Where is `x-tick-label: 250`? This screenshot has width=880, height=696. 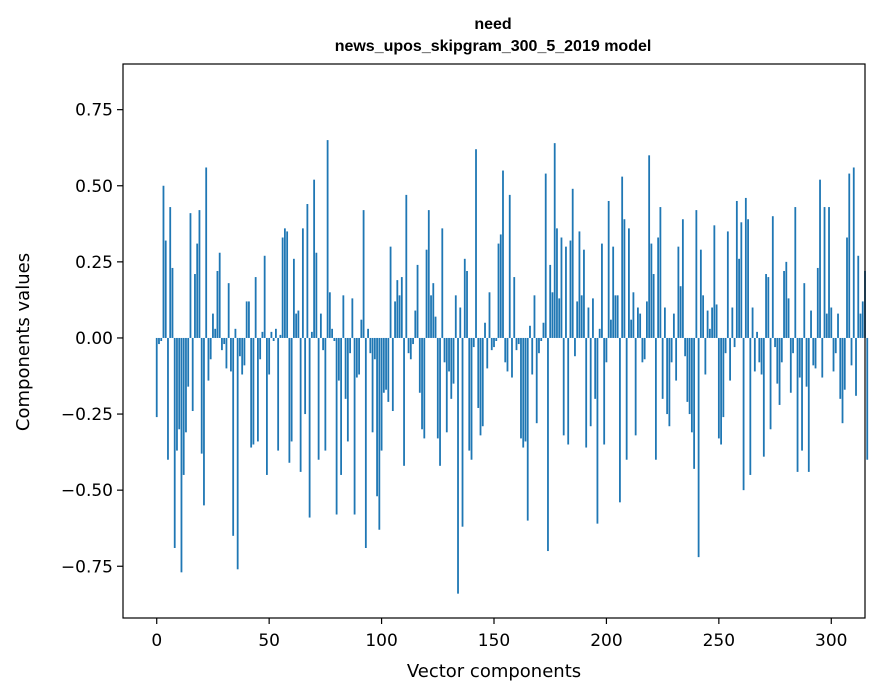
x-tick-label: 250 is located at coordinates (719, 641).